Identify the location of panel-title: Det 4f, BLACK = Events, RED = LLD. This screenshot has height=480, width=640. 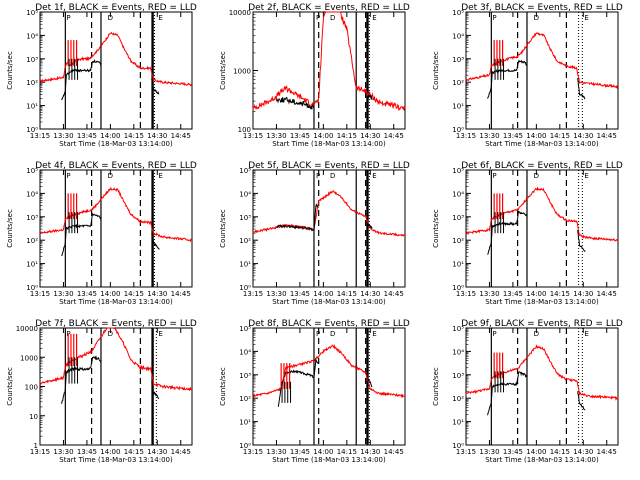
(116, 166).